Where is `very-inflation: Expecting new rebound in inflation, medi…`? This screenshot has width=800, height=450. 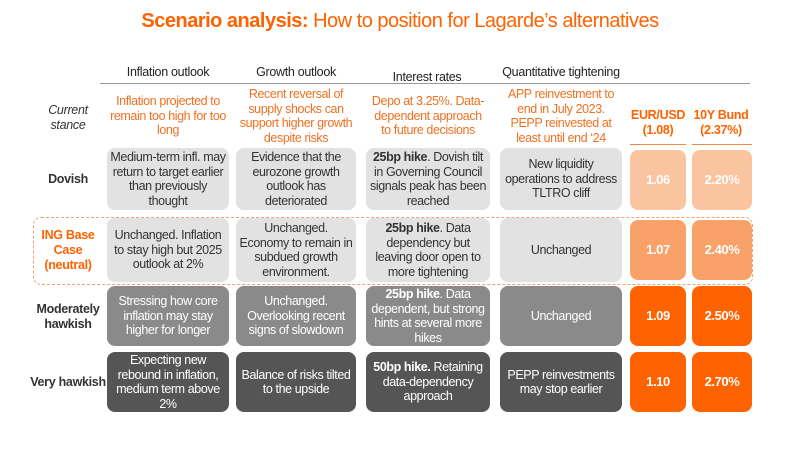
very-inflation: Expecting new rebound in inflation, medi… is located at coordinates (168, 382).